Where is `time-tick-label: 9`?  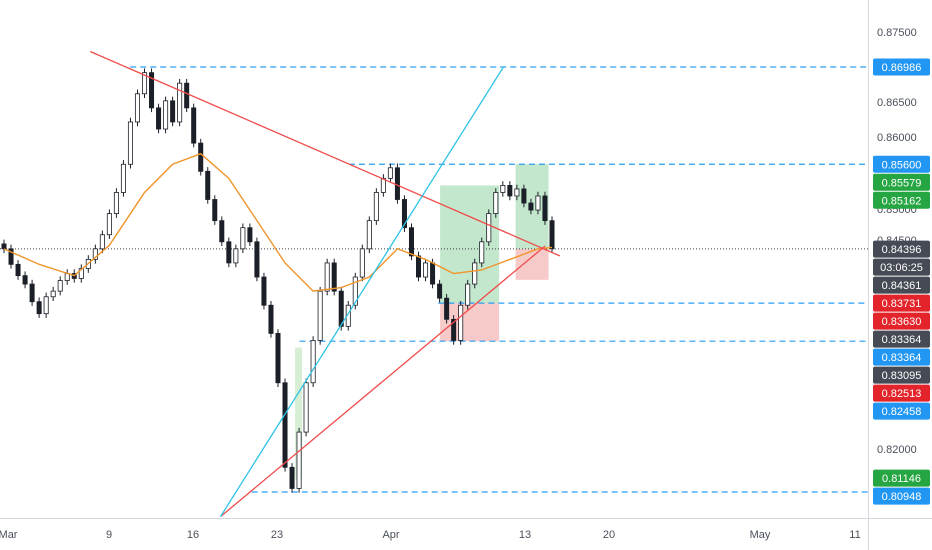 time-tick-label: 9 is located at coordinates (109, 535).